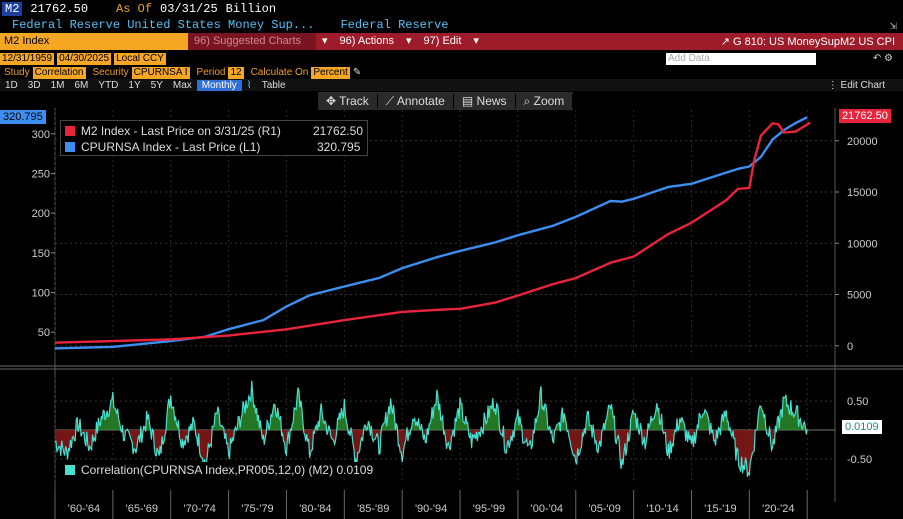 The height and width of the screenshot is (519, 903). What do you see at coordinates (485, 101) in the screenshot?
I see `news-tool: ▤ News` at bounding box center [485, 101].